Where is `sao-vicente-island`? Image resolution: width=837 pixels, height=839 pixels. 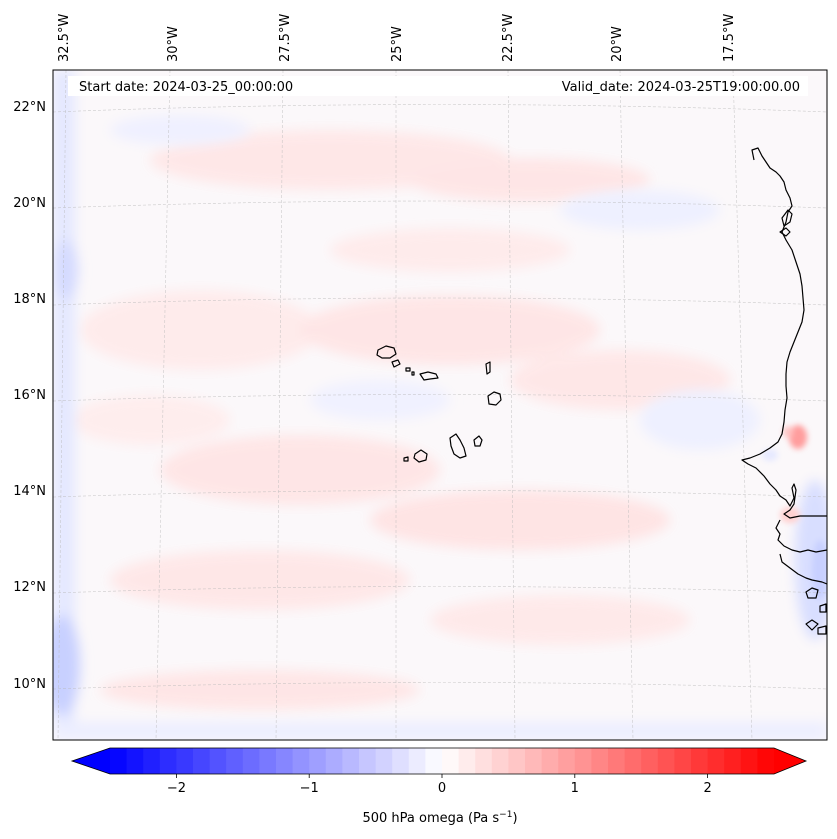
sao-vicente-island is located at coordinates (396, 363).